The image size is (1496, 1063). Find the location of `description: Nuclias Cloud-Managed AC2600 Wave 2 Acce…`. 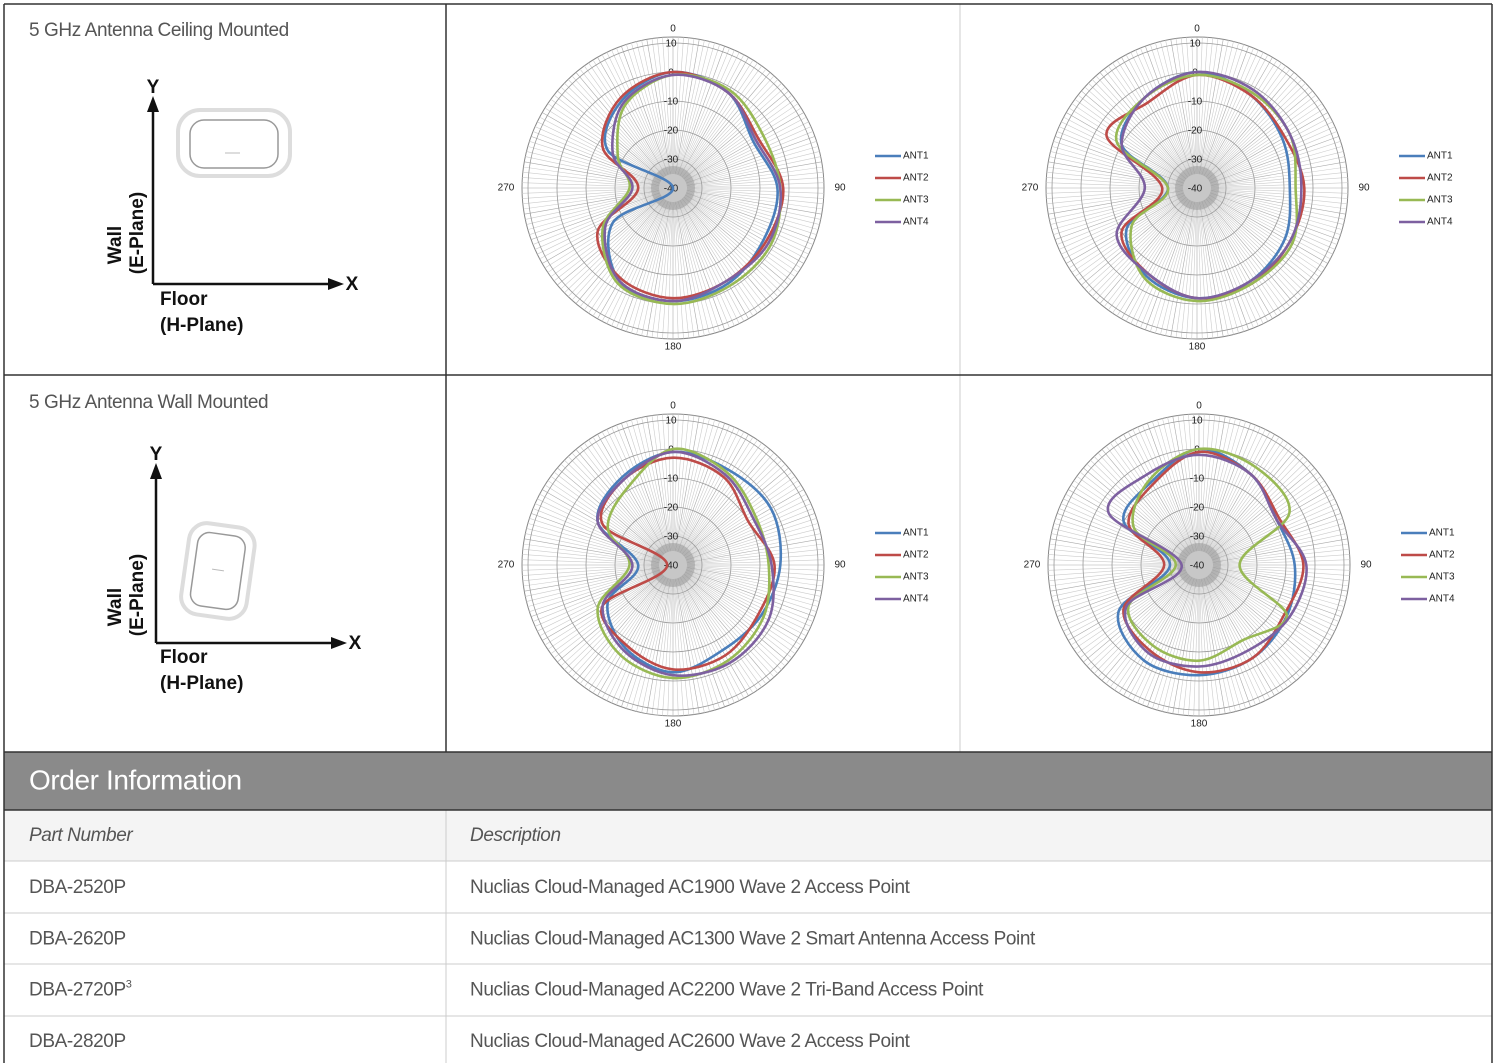

description: Nuclias Cloud-Managed AC2600 Wave 2 Acce… is located at coordinates (690, 1041).